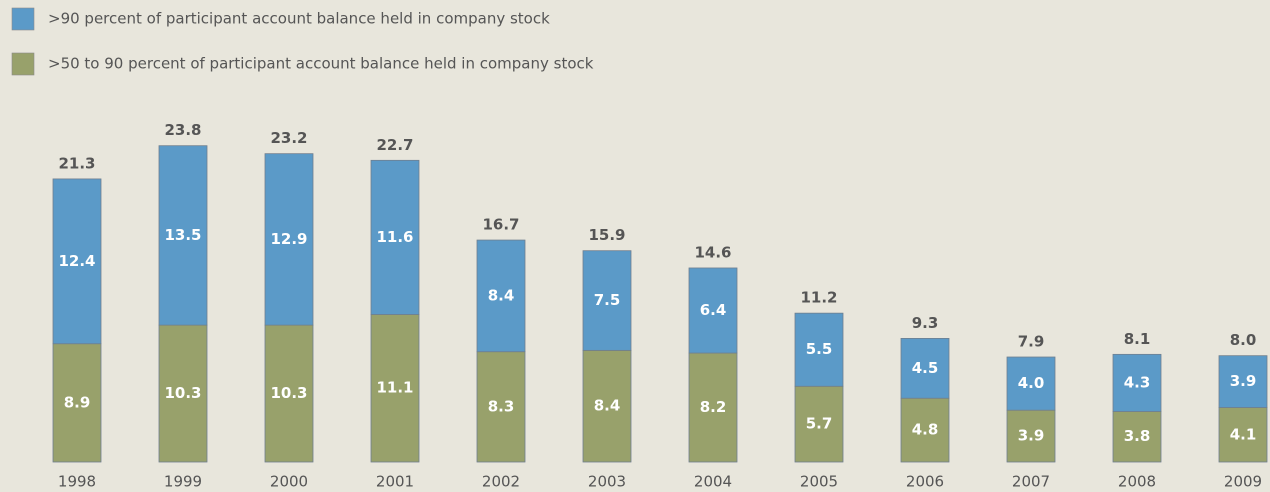 Image resolution: width=1270 pixels, height=492 pixels. Describe the element at coordinates (1137, 339) in the screenshot. I see `total-label: 8.1` at that location.